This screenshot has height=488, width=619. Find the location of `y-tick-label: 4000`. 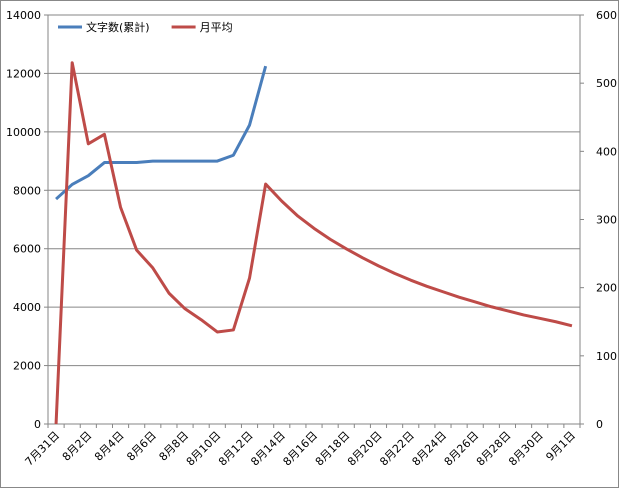

y-tick-label: 4000 is located at coordinates (27, 307).